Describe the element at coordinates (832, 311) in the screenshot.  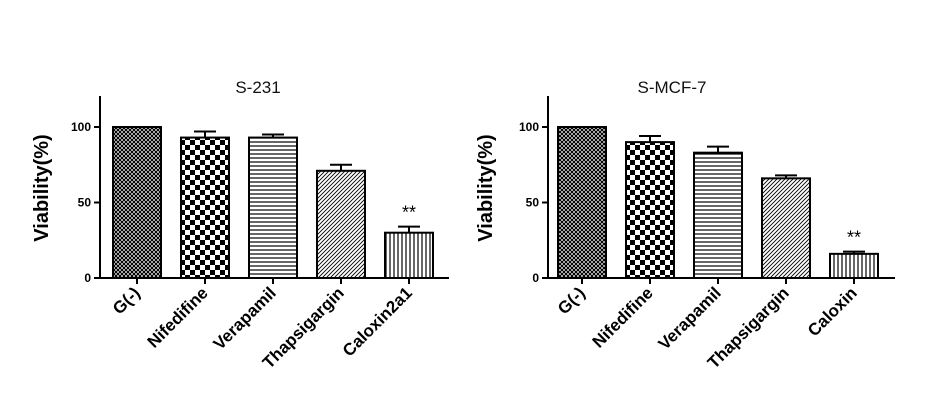
I see `x-tick-label: Caloxin` at that location.